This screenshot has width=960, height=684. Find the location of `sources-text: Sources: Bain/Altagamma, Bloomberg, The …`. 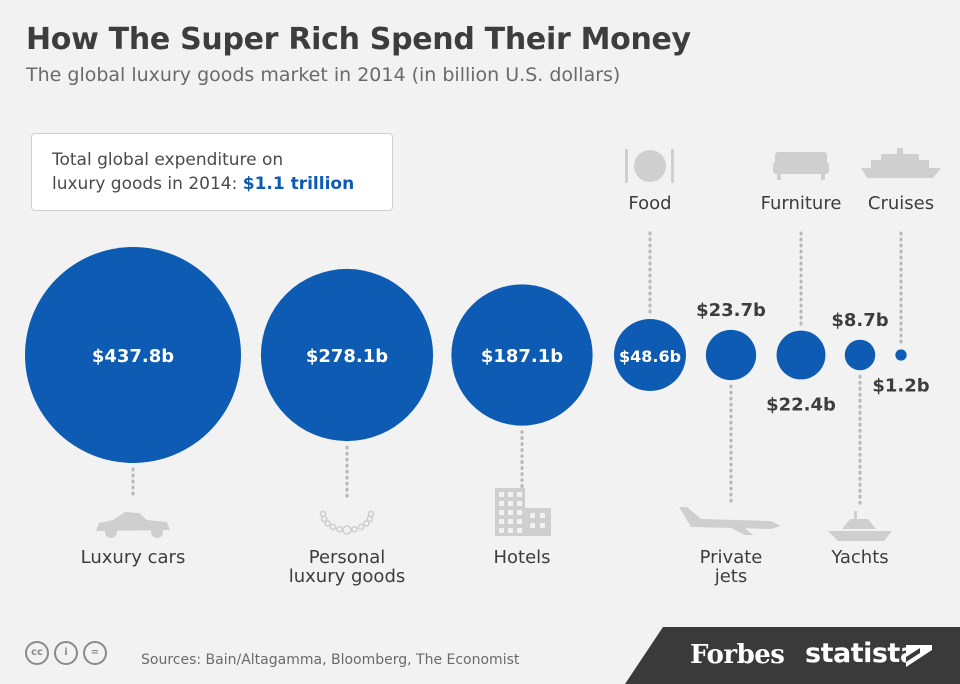

sources-text: Sources: Bain/Altagamma, Bloomberg, The … is located at coordinates (330, 660).